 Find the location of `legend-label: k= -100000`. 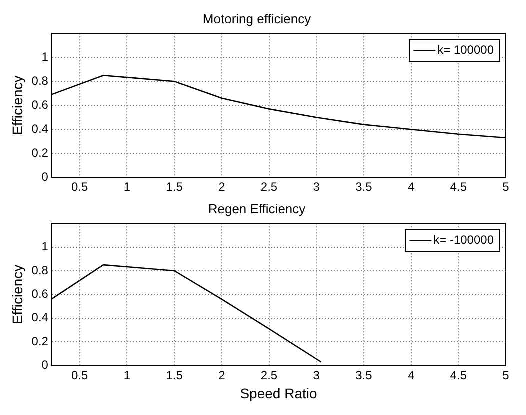

legend-label: k= -100000 is located at coordinates (464, 239).